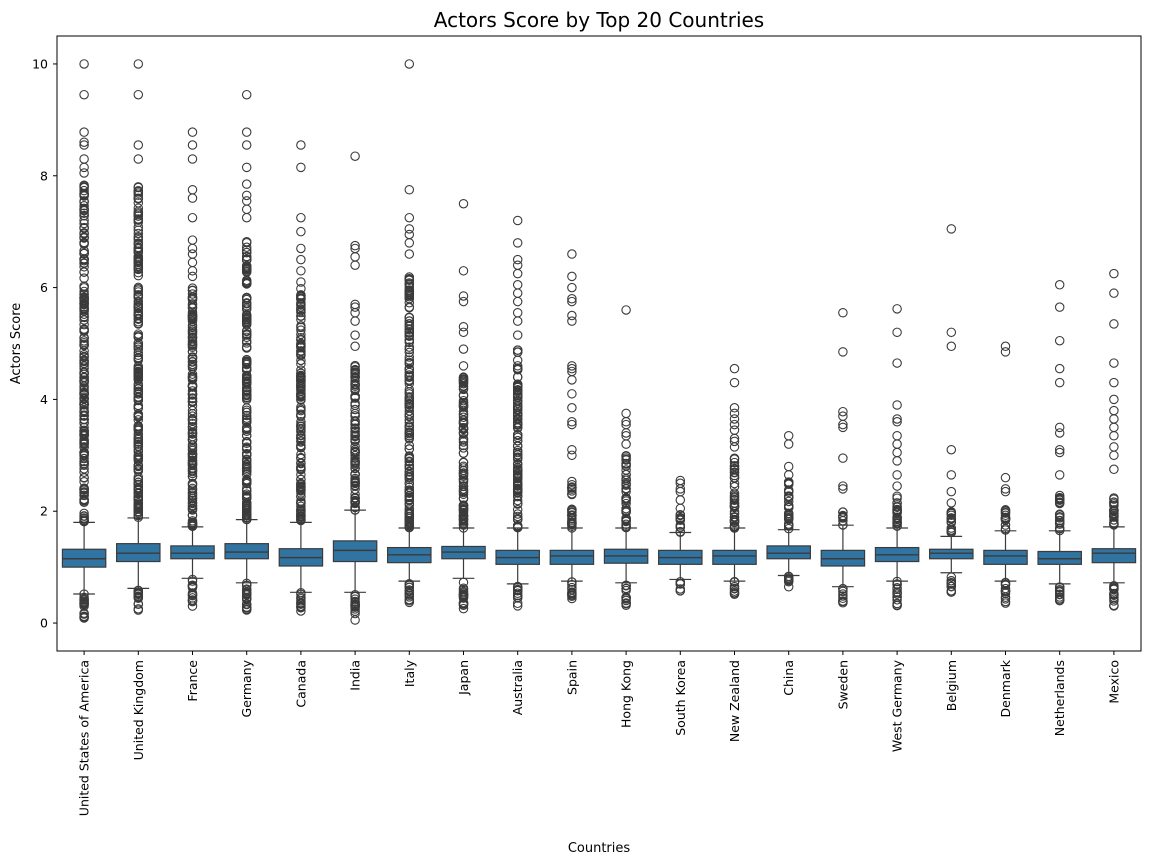 Image resolution: width=1152 pixels, height=865 pixels. What do you see at coordinates (138, 337) in the screenshot?
I see `box-united-kingdom` at bounding box center [138, 337].